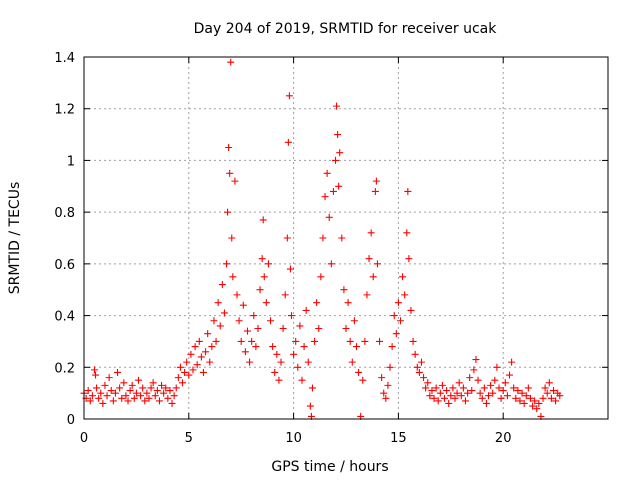 This screenshot has width=640, height=480. What do you see at coordinates (64, 213) in the screenshot?
I see `y-tick-label: 0.8` at bounding box center [64, 213].